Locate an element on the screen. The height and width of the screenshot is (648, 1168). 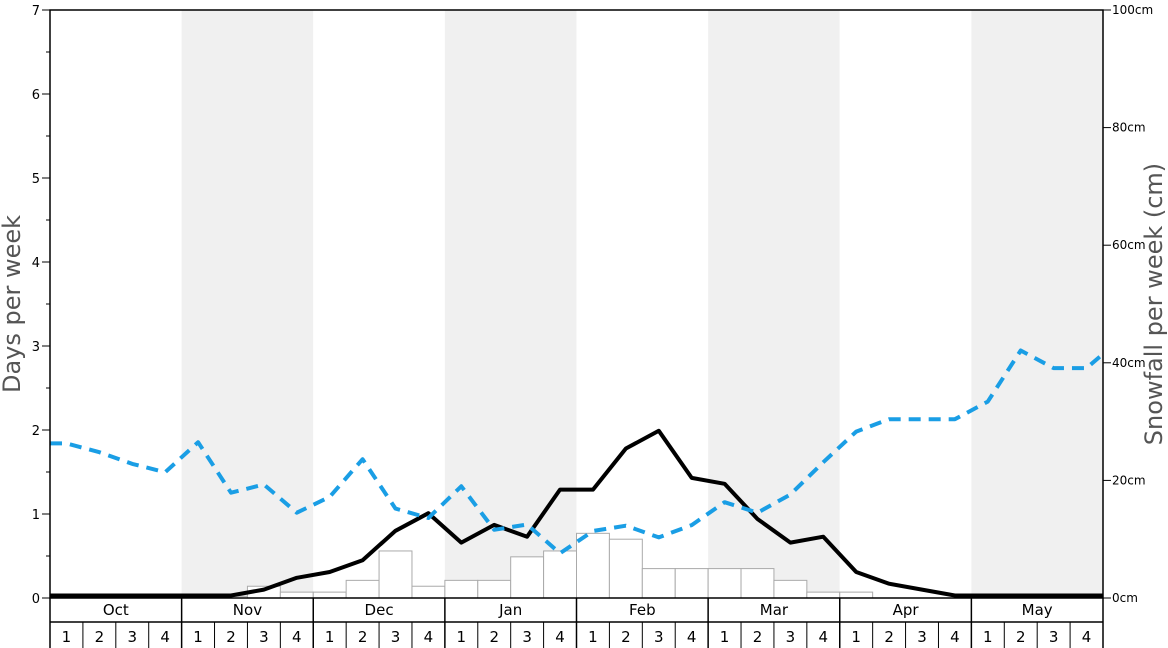
month-label: Apr is located at coordinates (906, 610).